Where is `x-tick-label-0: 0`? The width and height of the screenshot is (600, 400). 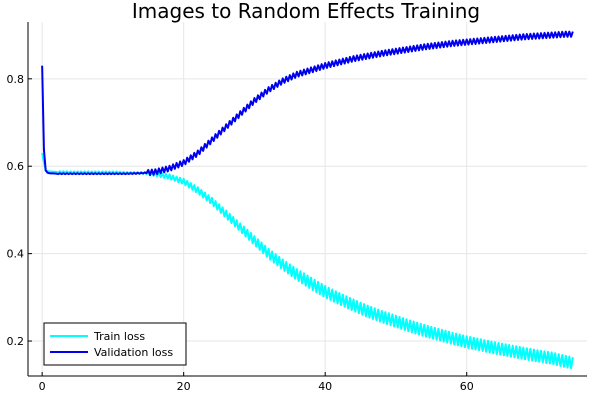
x-tick-label-0: 0 is located at coordinates (42, 386).